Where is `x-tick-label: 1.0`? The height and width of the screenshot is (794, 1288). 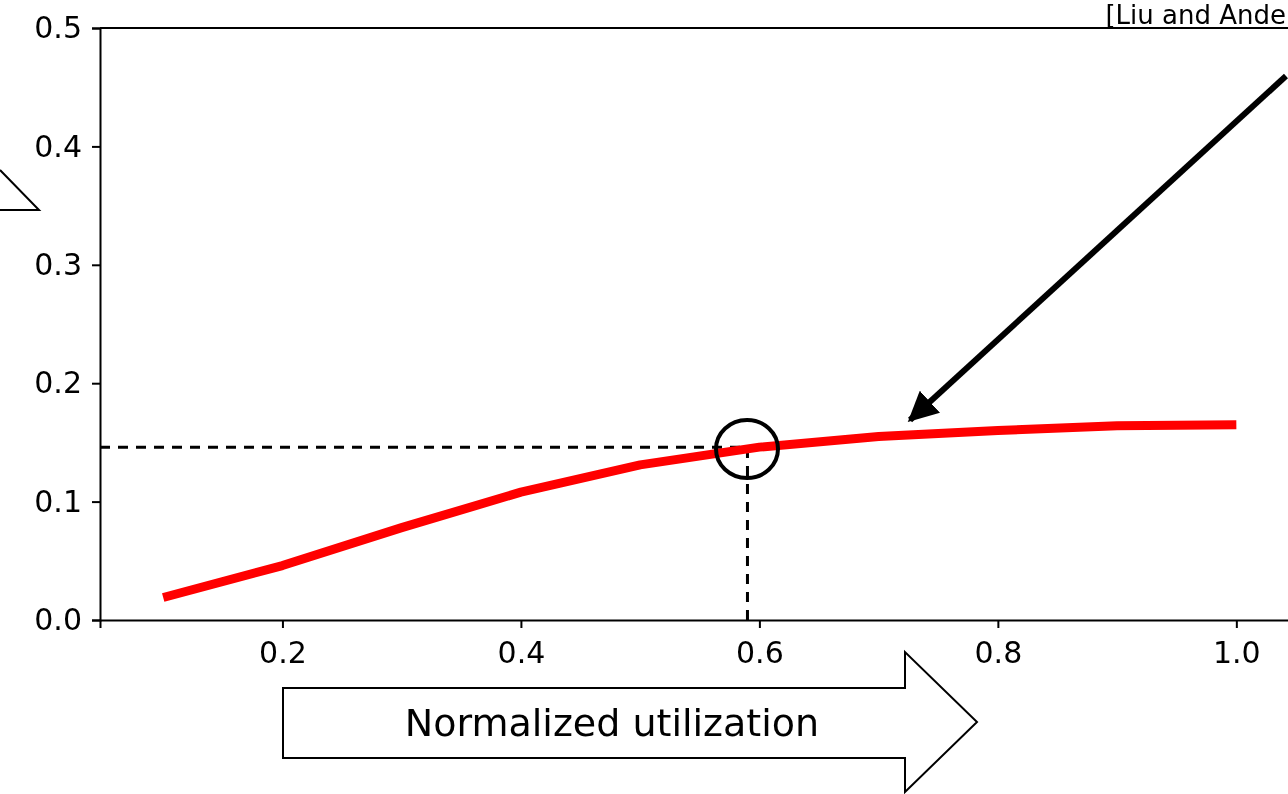
x-tick-label: 1.0 is located at coordinates (1236, 652).